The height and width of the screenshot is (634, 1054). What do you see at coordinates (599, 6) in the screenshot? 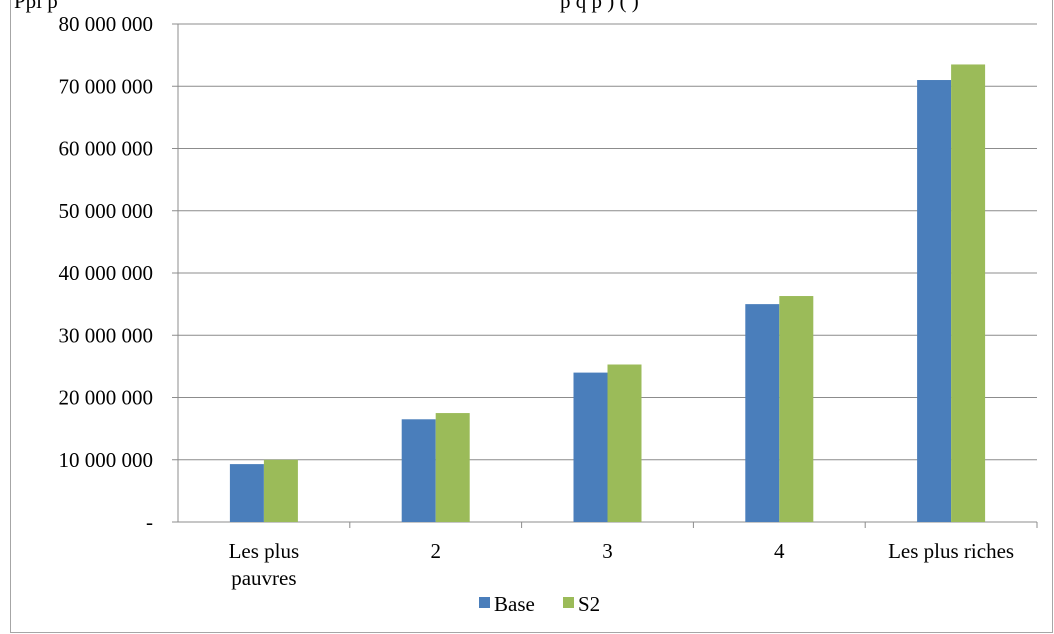
I see `title-fragment-right: p q p ) ( )` at bounding box center [599, 6].